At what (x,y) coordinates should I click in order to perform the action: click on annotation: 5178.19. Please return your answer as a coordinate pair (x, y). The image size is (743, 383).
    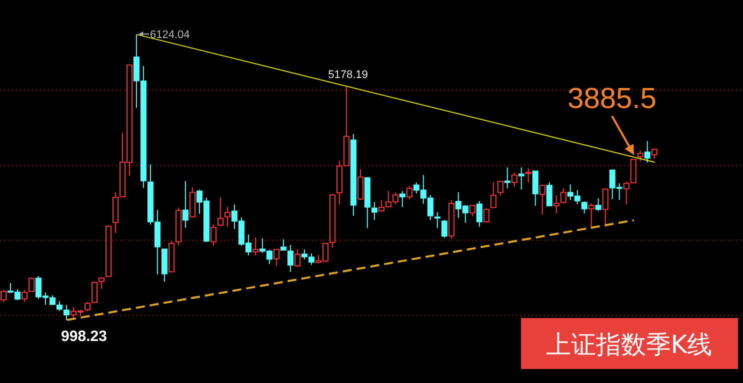
    Looking at the image, I should click on (348, 75).